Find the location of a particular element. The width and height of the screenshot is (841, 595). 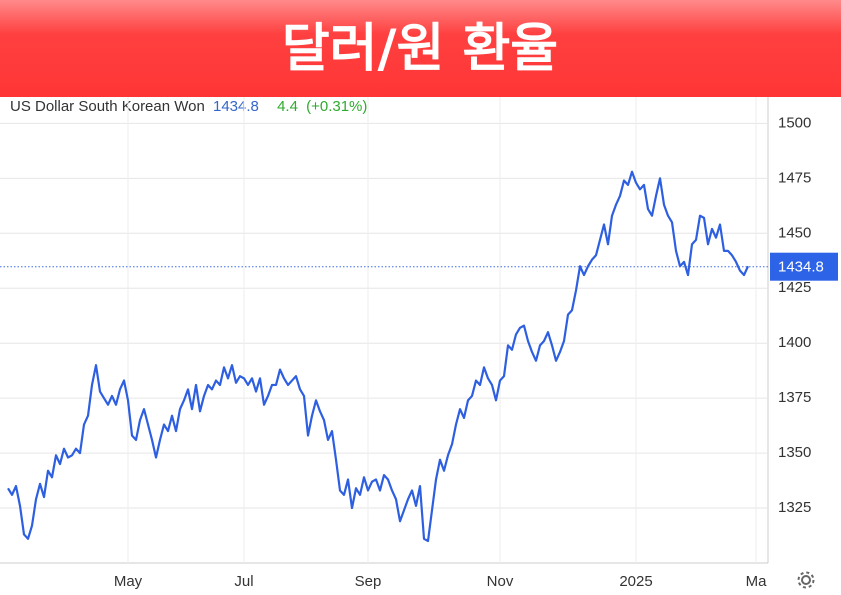

change-percent: (+0.31%) is located at coordinates (336, 106).